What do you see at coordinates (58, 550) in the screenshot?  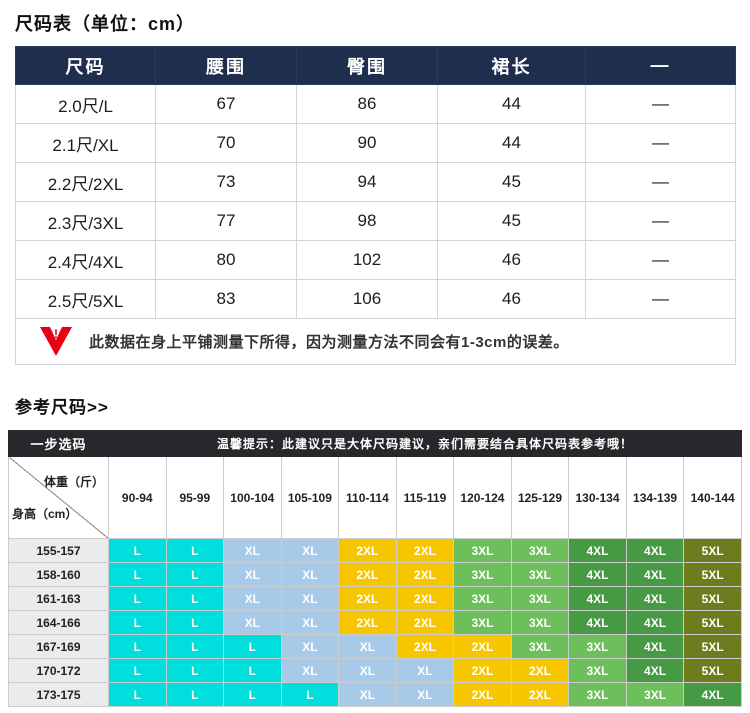 I see `height-range-cell: 155-157` at bounding box center [58, 550].